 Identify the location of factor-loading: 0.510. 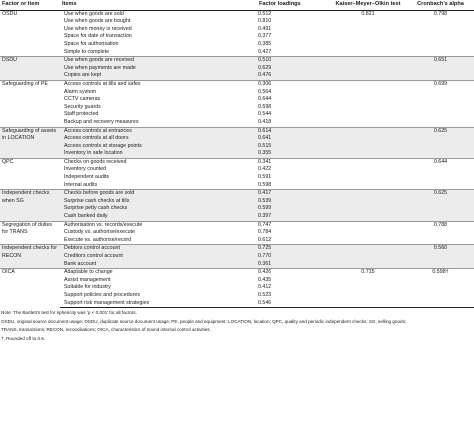
(292, 60).